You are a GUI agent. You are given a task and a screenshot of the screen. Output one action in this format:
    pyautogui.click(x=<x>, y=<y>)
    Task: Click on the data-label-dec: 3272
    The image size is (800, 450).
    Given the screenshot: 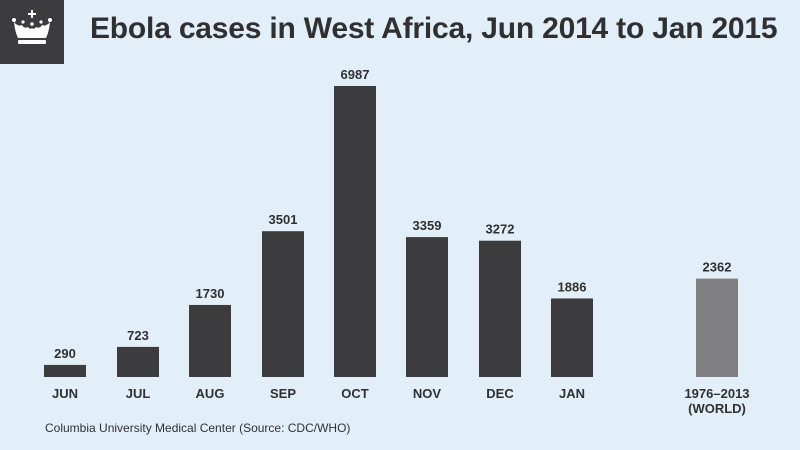 What is the action you would take?
    pyautogui.click(x=500, y=229)
    